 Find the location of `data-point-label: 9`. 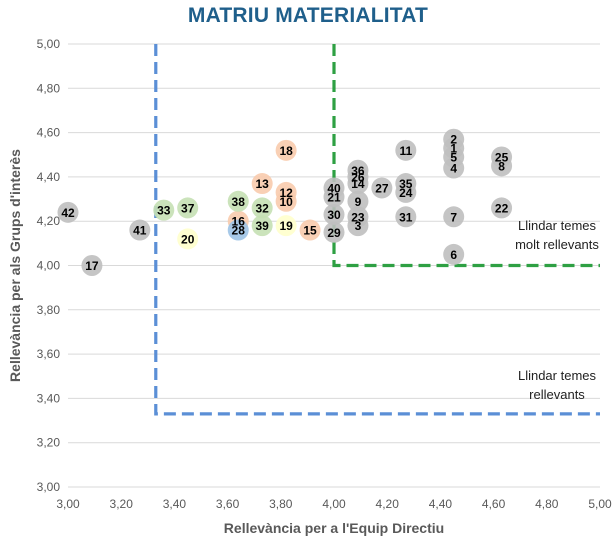

data-point-label: 9 is located at coordinates (358, 202).